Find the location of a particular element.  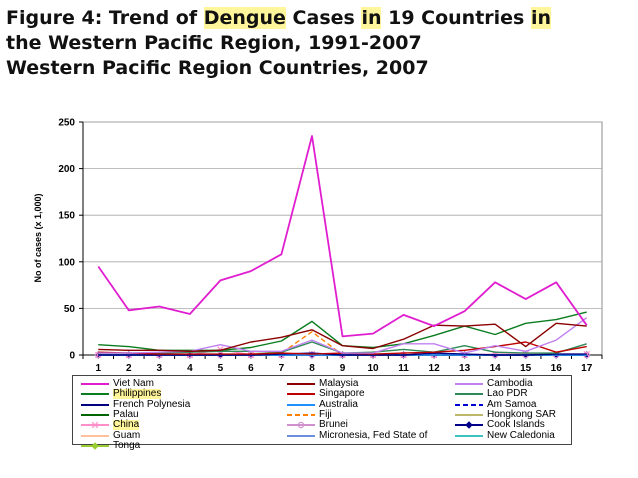

title-highlight-in-2: in is located at coordinates (541, 18).